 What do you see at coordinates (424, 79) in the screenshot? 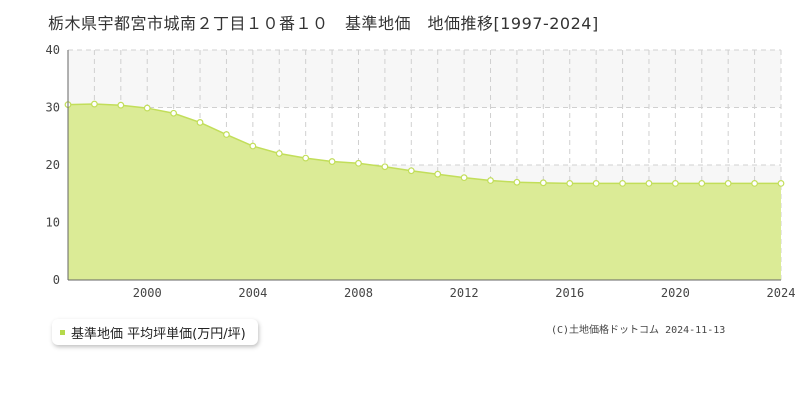
I see `plot-band` at bounding box center [424, 79].